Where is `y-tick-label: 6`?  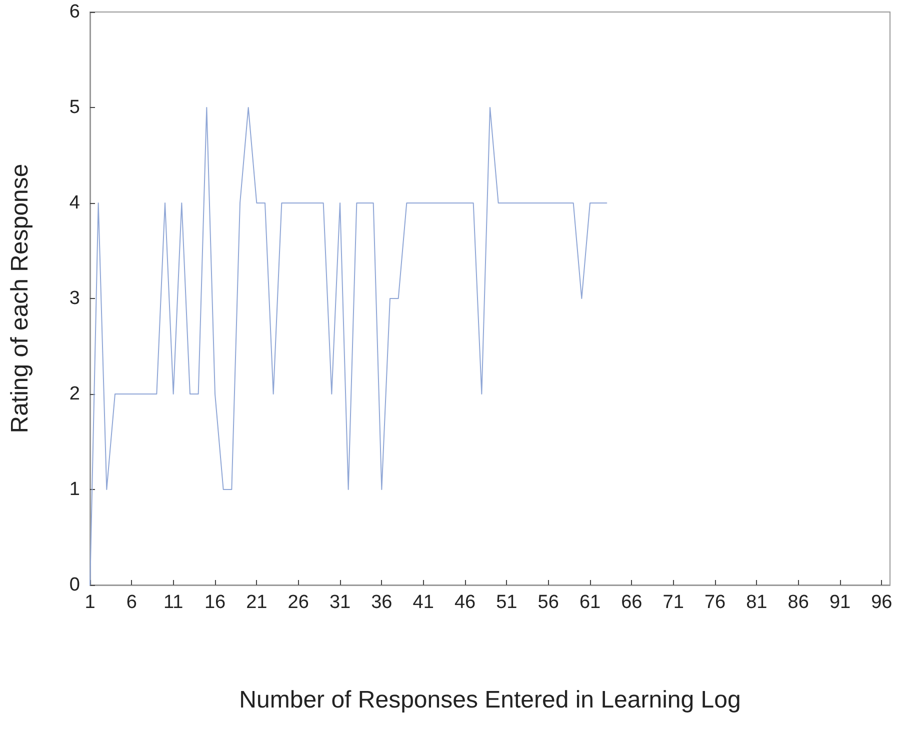
y-tick-label: 6 is located at coordinates (74, 12).